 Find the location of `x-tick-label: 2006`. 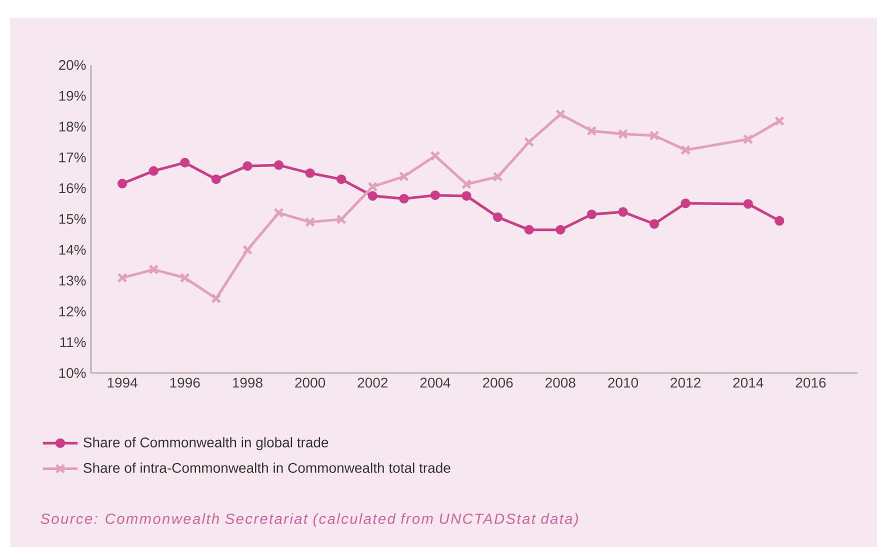

x-tick-label: 2006 is located at coordinates (497, 383).